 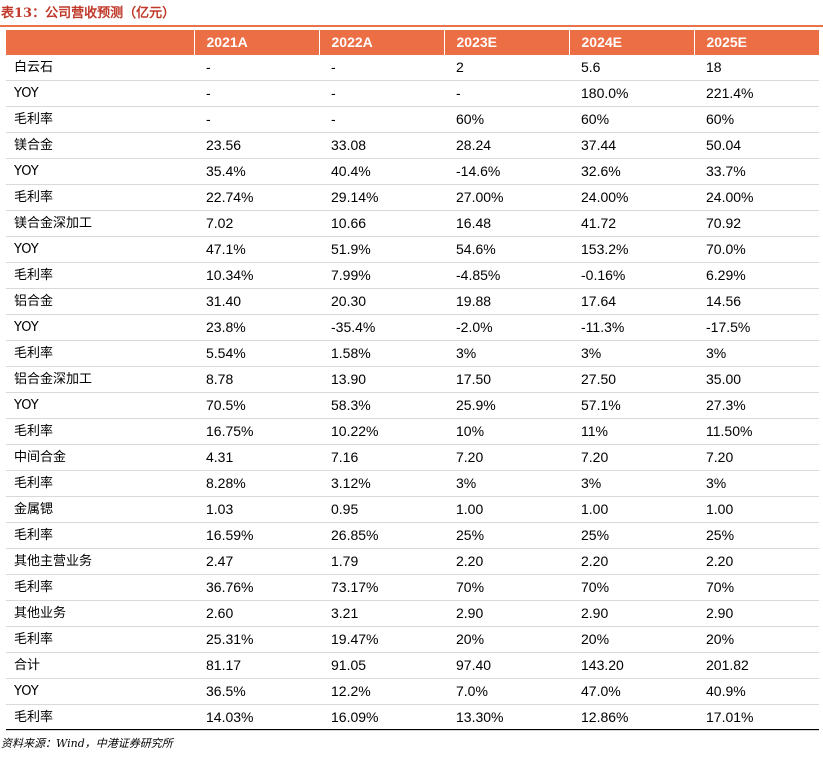 What do you see at coordinates (506, 509) in the screenshot?
I see `value-cell: 1.00` at bounding box center [506, 509].